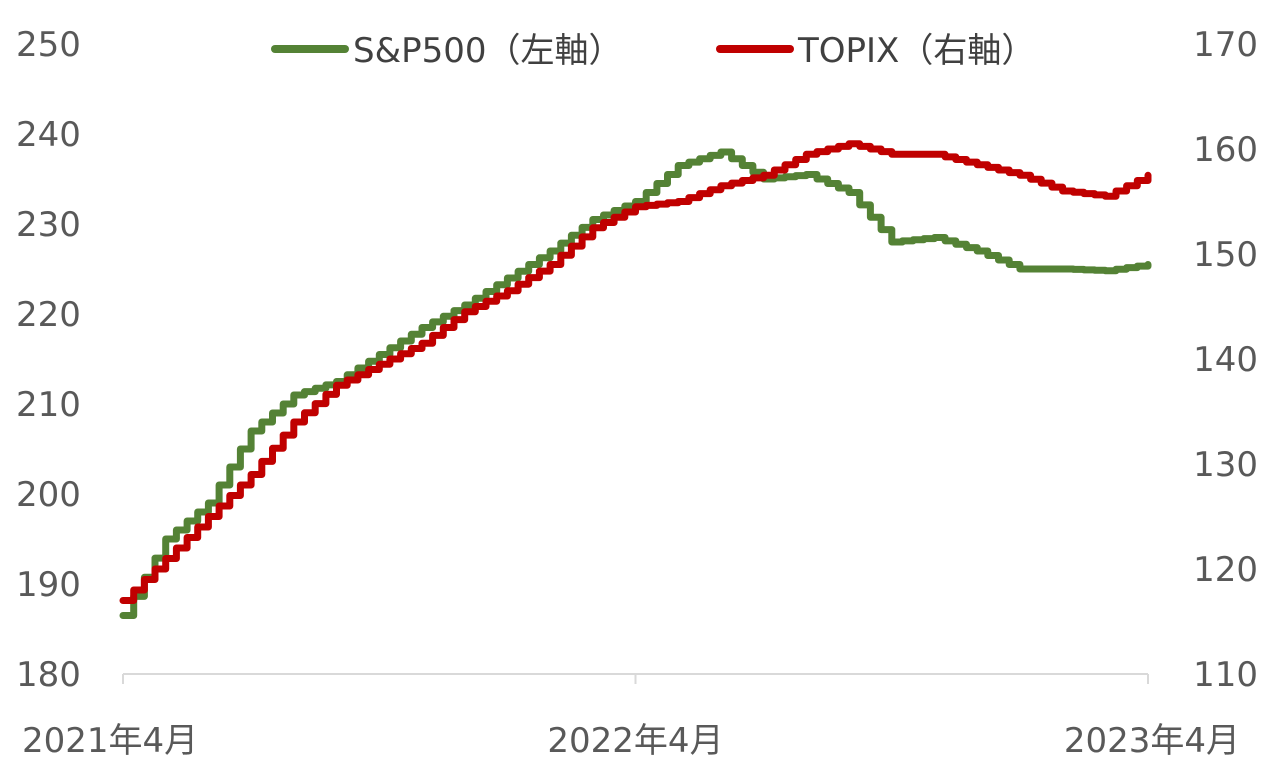 The height and width of the screenshot is (776, 1280). Describe the element at coordinates (48, 315) in the screenshot. I see `y-left-tick-label: 220` at that location.